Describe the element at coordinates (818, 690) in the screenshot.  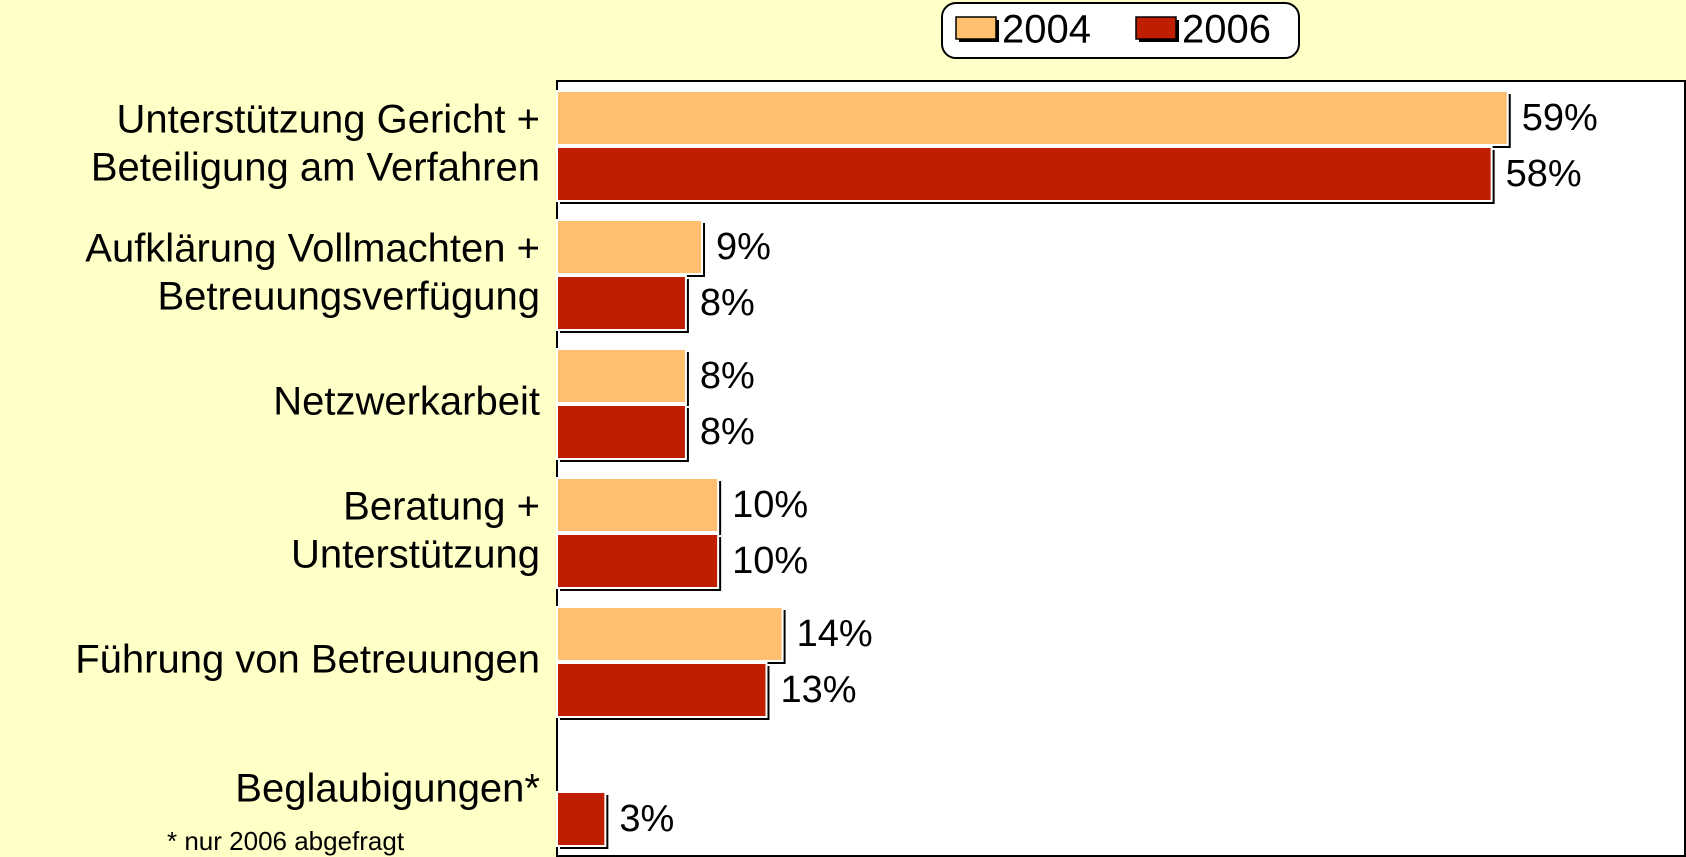
I see `value-label: 13%` at that location.